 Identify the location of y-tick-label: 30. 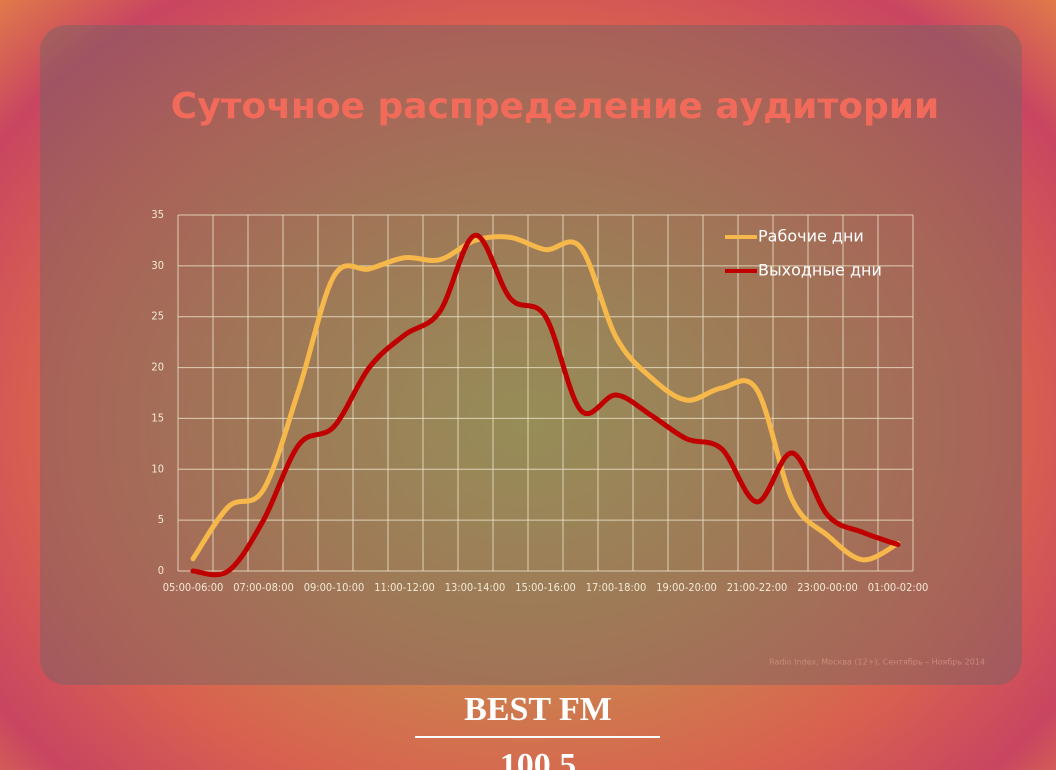
(157, 265).